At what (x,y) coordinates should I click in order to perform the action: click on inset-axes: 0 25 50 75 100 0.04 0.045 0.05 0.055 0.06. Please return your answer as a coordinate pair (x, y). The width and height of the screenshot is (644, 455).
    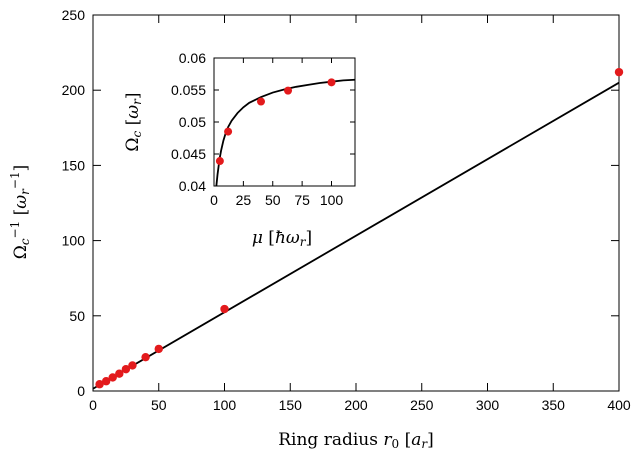
    Looking at the image, I should click on (263, 129).